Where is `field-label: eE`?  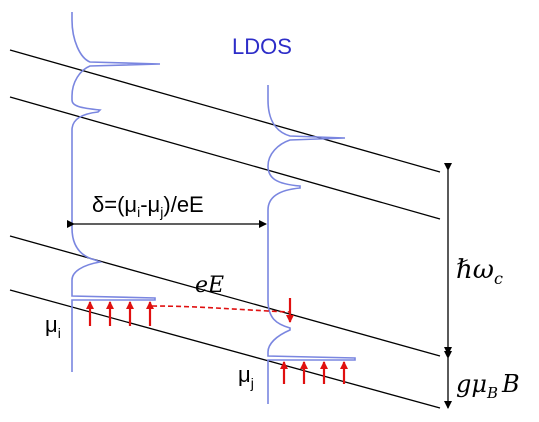
field-label: eE is located at coordinates (209, 285).